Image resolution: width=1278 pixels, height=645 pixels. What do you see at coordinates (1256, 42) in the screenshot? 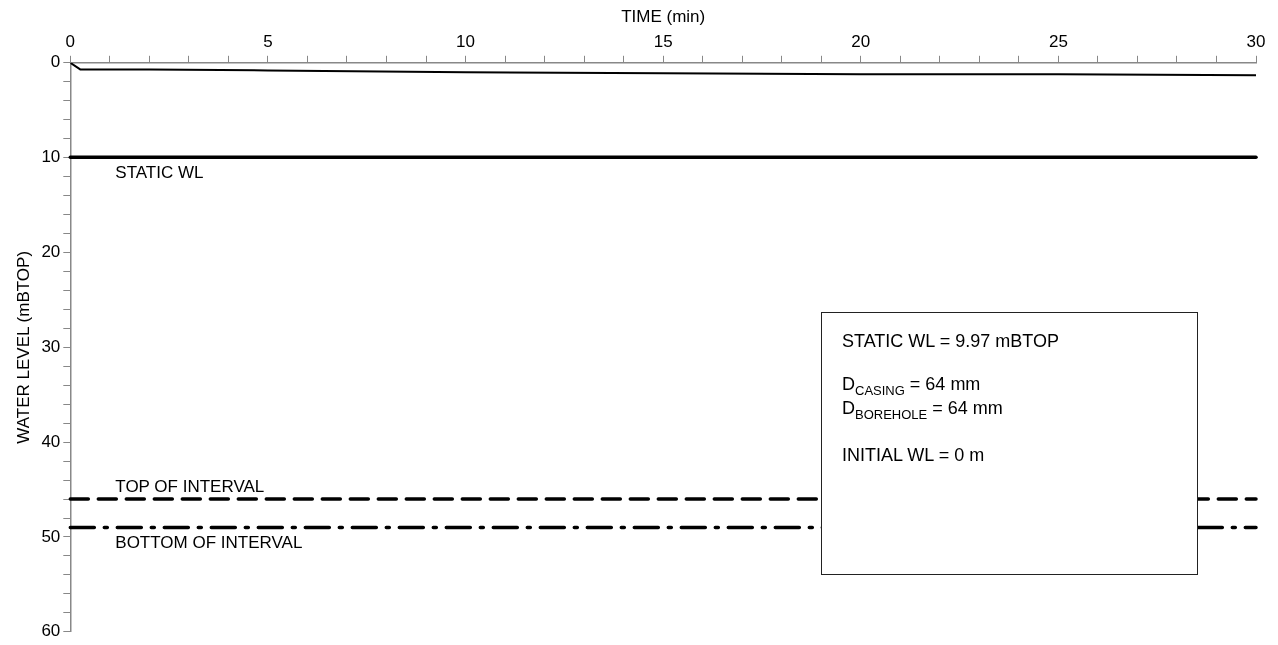
I see `x-tick-label: 30` at bounding box center [1256, 42].